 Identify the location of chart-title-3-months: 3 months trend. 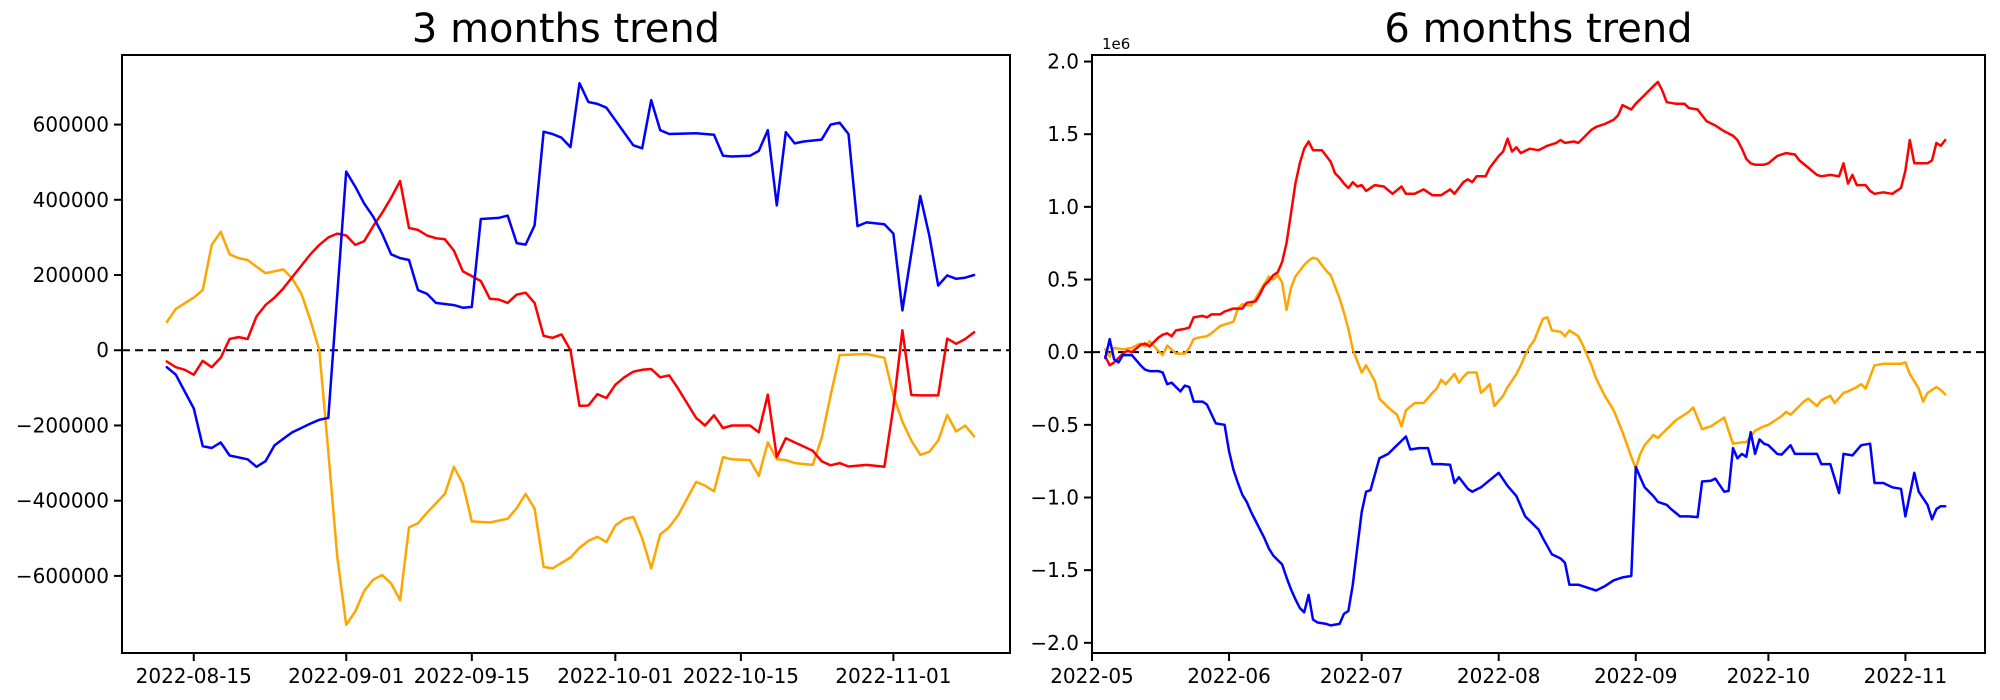
(566, 29).